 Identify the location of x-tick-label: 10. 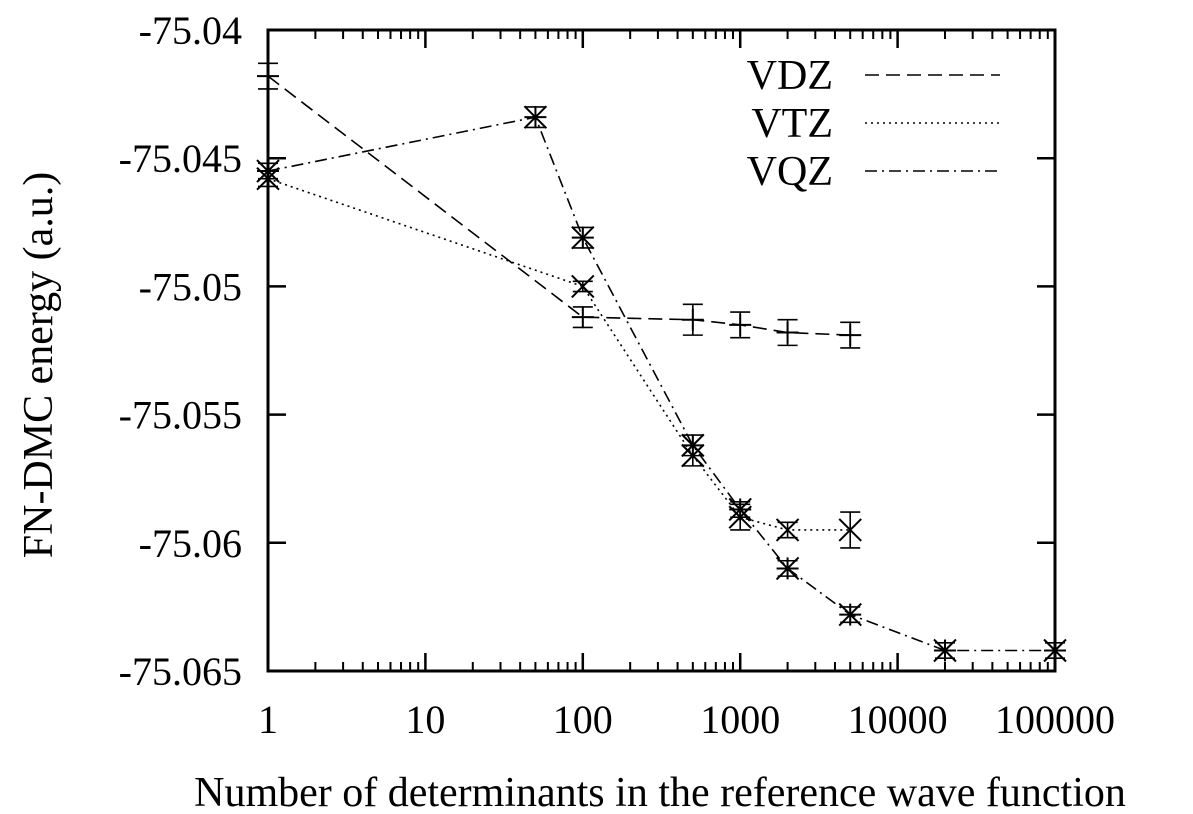
(425, 719).